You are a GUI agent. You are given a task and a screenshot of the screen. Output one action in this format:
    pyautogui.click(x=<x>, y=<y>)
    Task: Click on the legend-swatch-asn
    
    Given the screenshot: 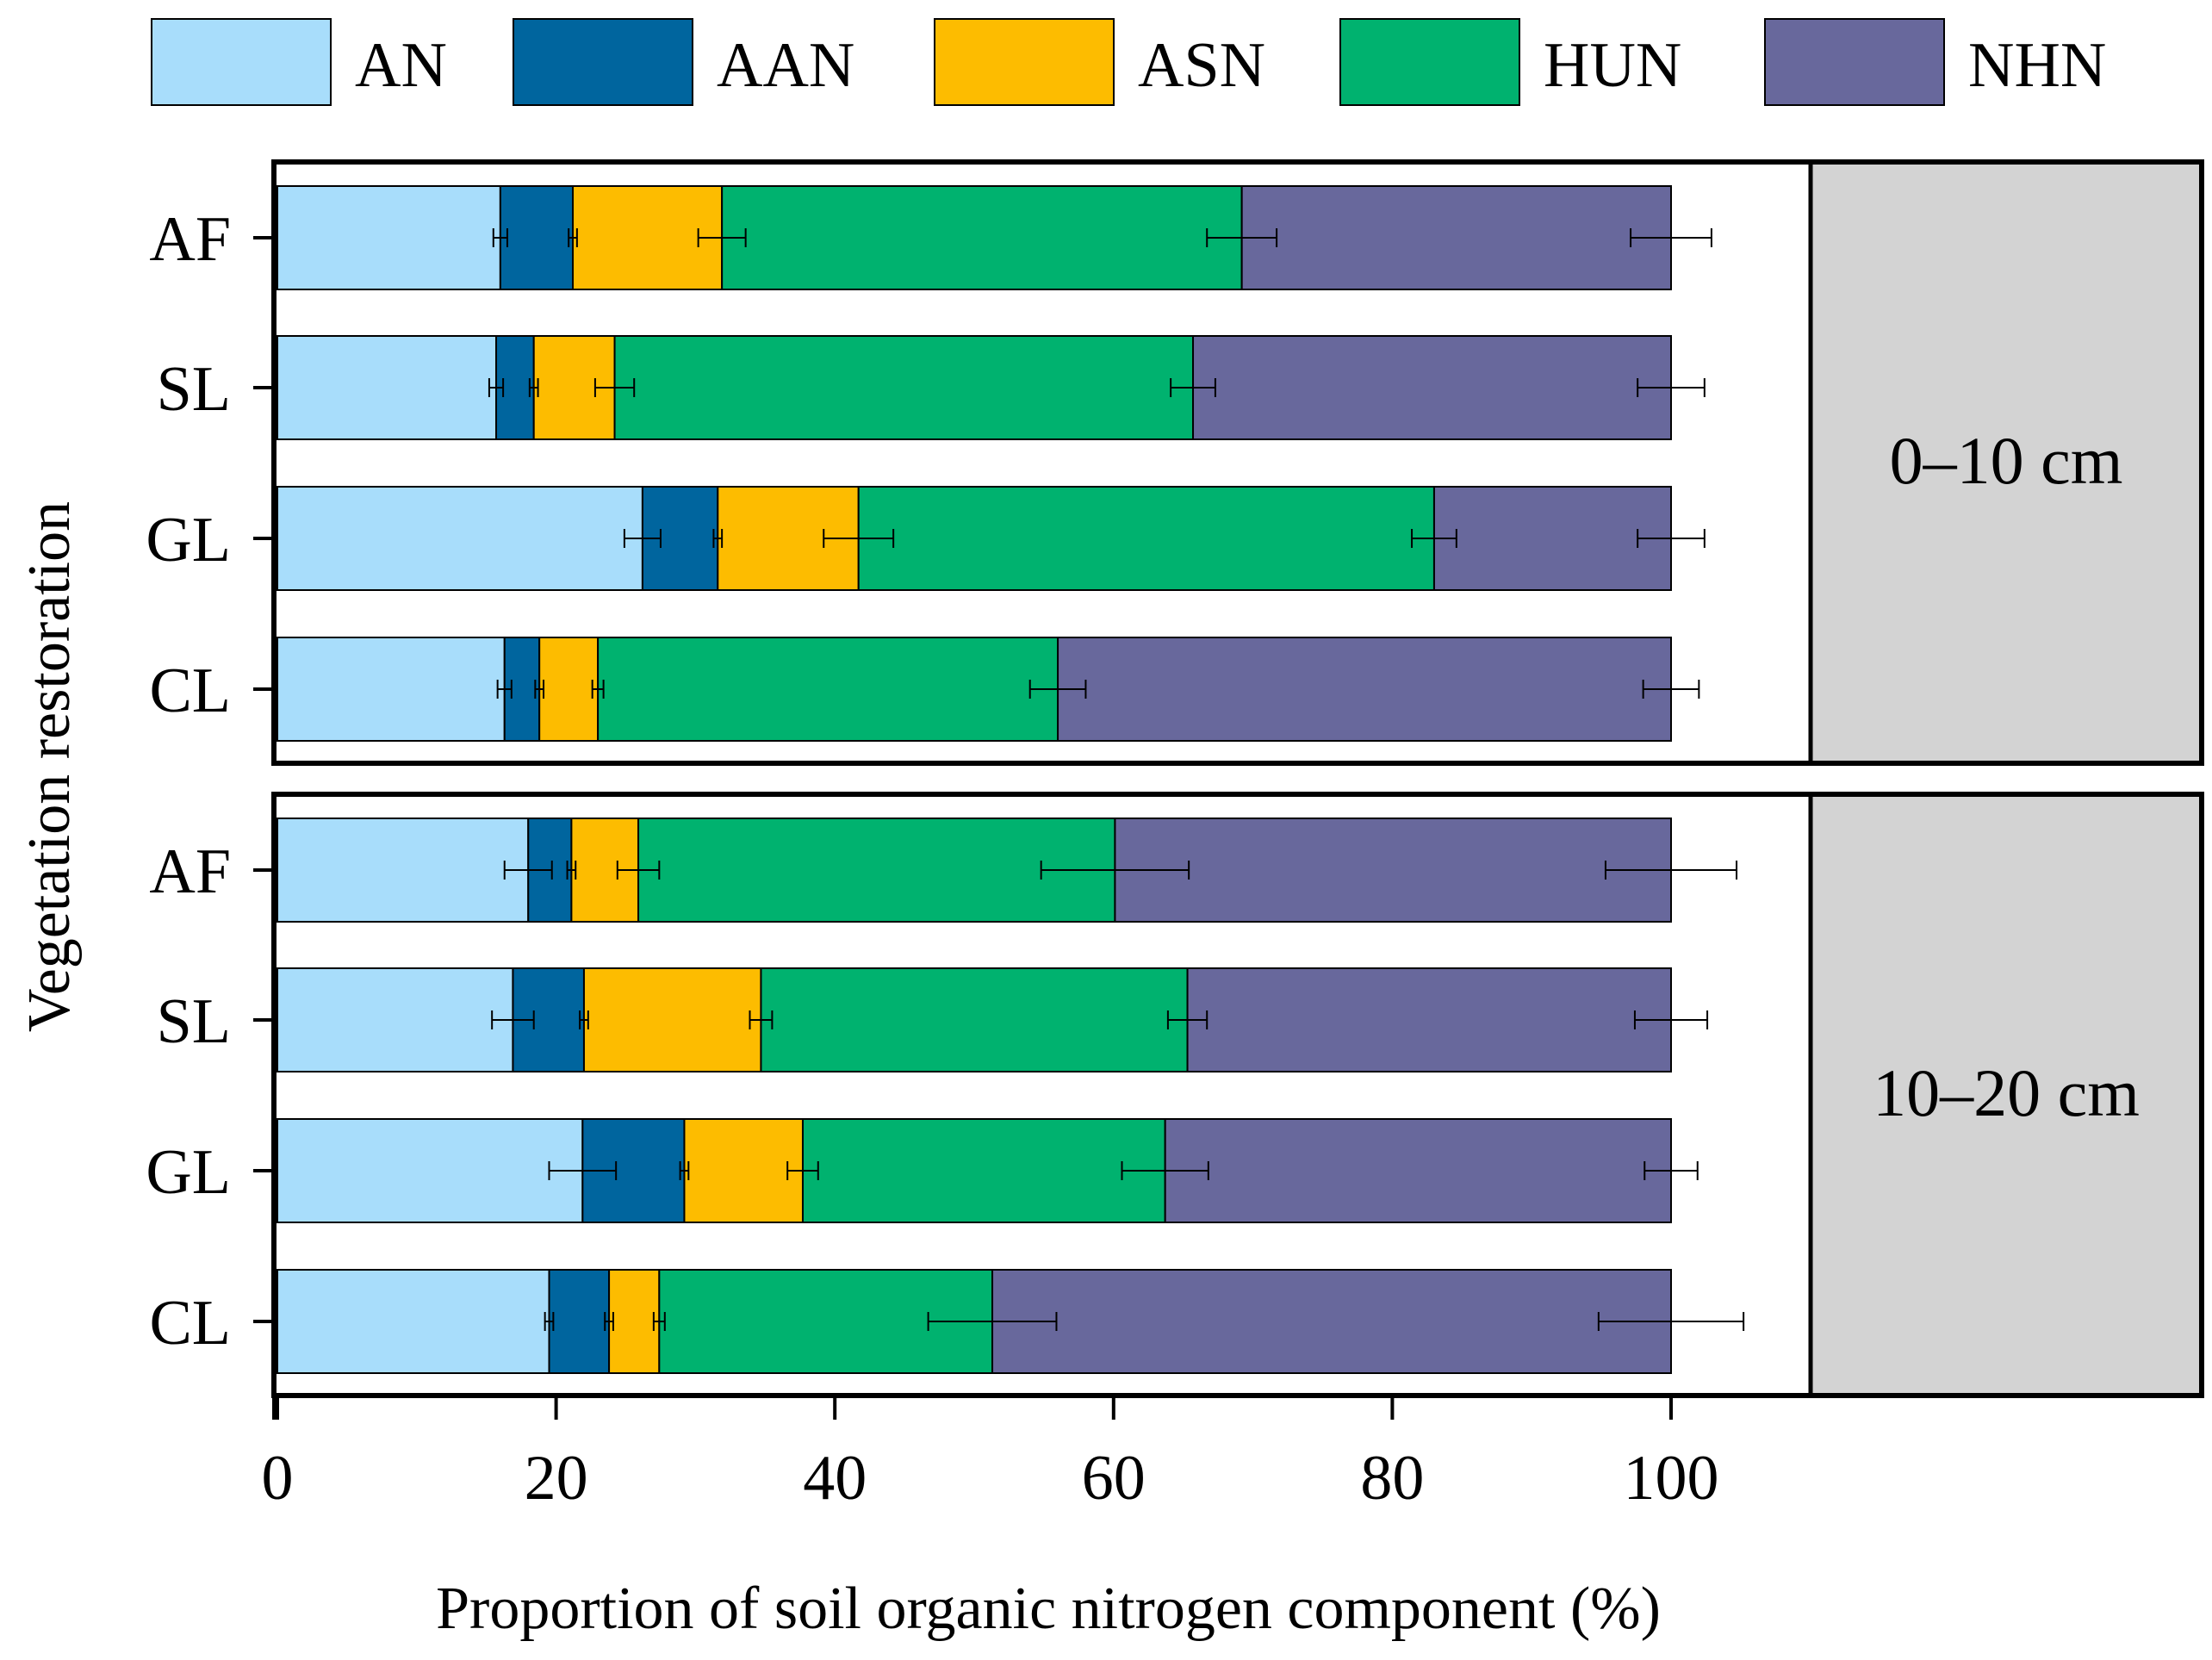 What is the action you would take?
    pyautogui.click(x=1024, y=62)
    